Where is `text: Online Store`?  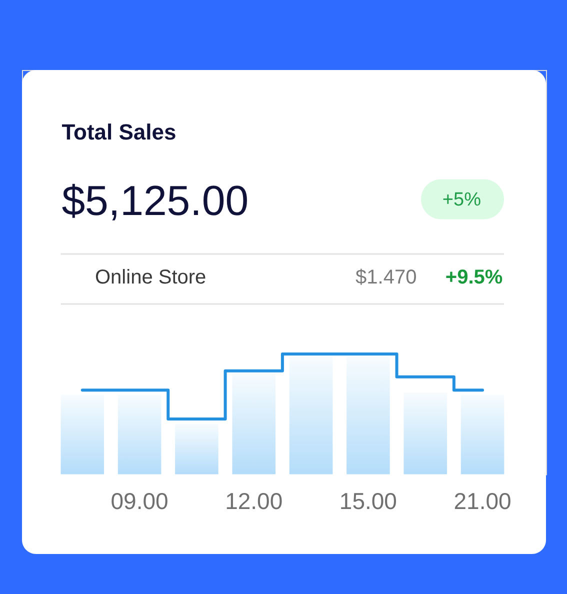
text: Online Store is located at coordinates (150, 277).